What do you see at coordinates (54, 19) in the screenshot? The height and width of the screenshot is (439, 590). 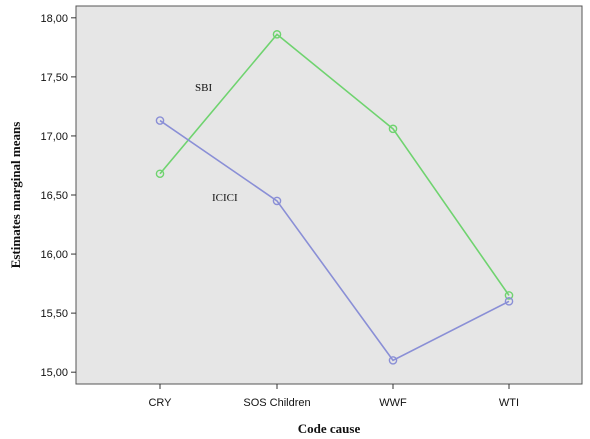 I see `y-tick-label: 18,00` at bounding box center [54, 19].